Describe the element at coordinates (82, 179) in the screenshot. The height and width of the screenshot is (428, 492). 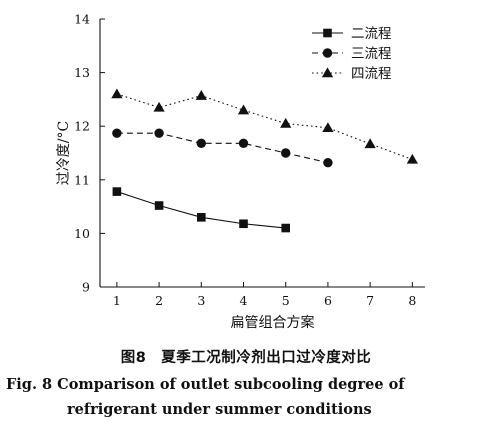
I see `y-tick-label: 11` at that location.